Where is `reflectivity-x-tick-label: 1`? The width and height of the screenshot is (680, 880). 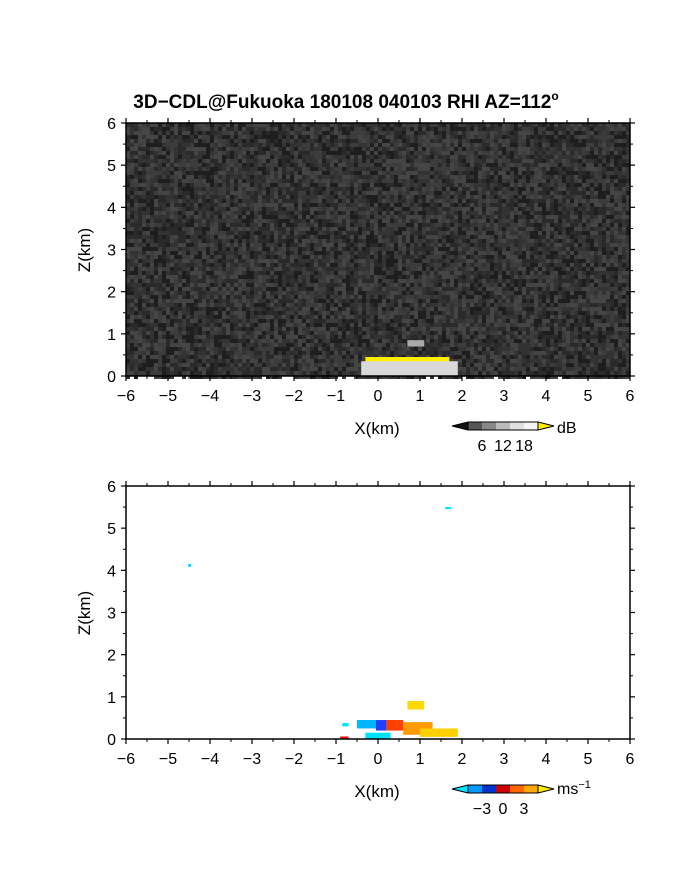
reflectivity-x-tick-label: 1 is located at coordinates (420, 396).